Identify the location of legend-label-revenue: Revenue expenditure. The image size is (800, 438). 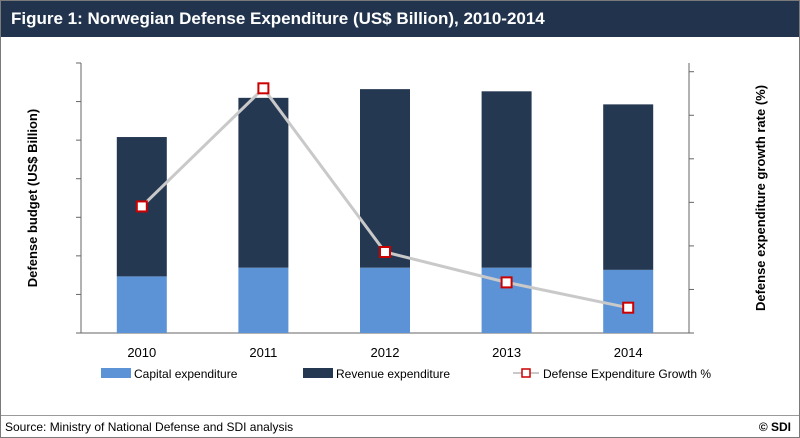
(393, 374).